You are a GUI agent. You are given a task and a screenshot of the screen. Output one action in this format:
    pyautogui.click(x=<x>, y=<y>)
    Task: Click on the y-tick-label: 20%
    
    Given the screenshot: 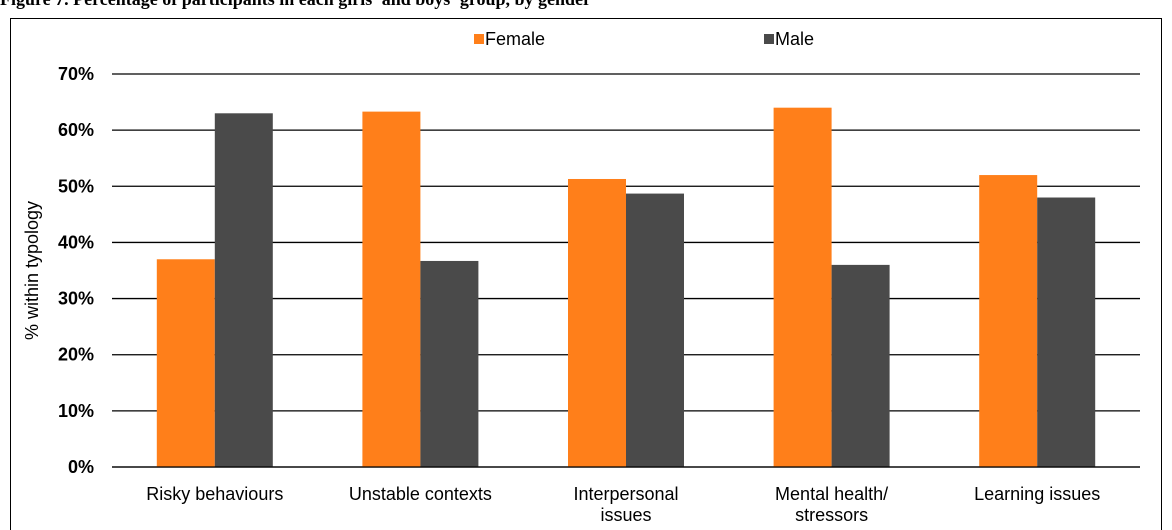 What is the action you would take?
    pyautogui.click(x=76, y=355)
    